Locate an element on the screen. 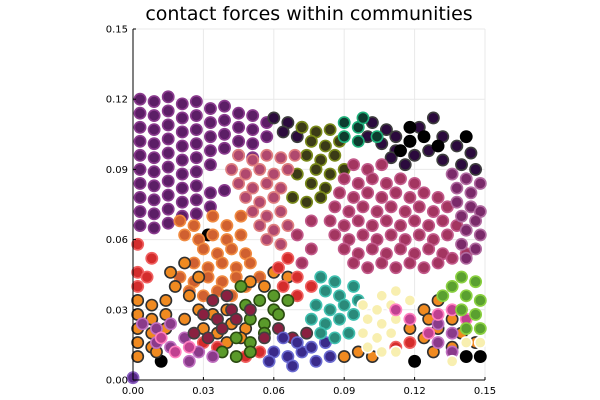  chart-title: contact forces within communities is located at coordinates (308, 14).